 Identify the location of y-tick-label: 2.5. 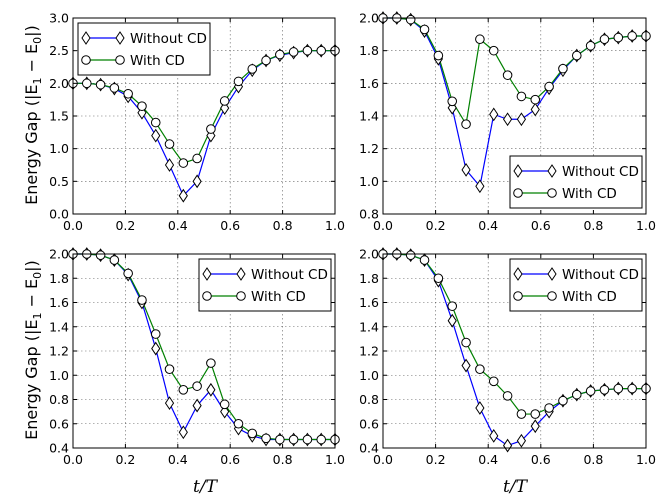
(59, 50).